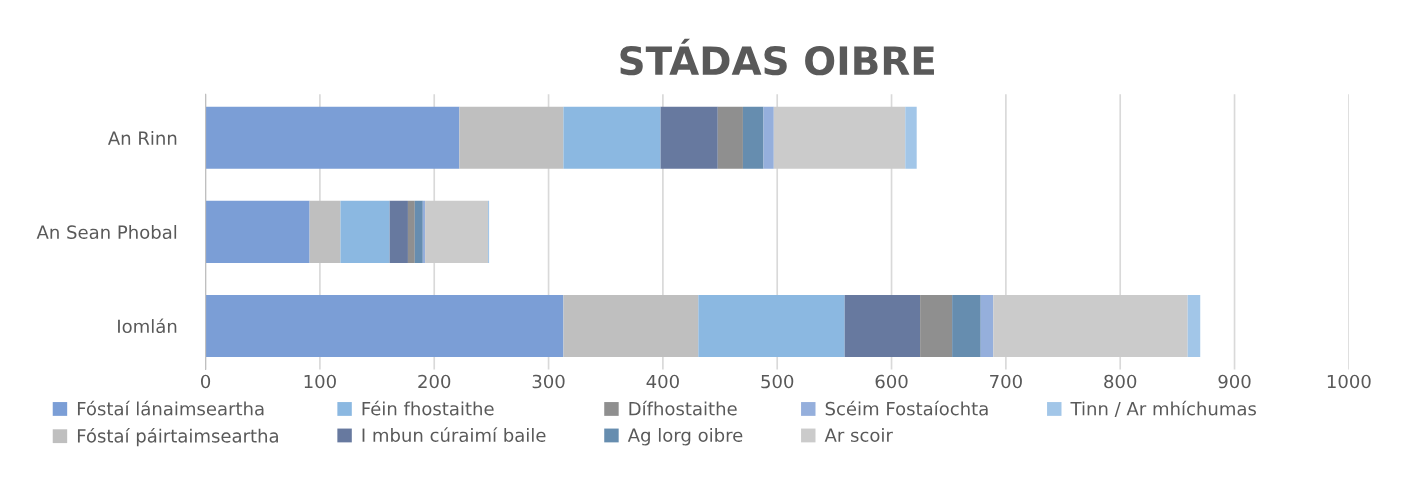 This screenshot has width=1408, height=496. What do you see at coordinates (662, 381) in the screenshot?
I see `x-tick-label: 400` at bounding box center [662, 381].